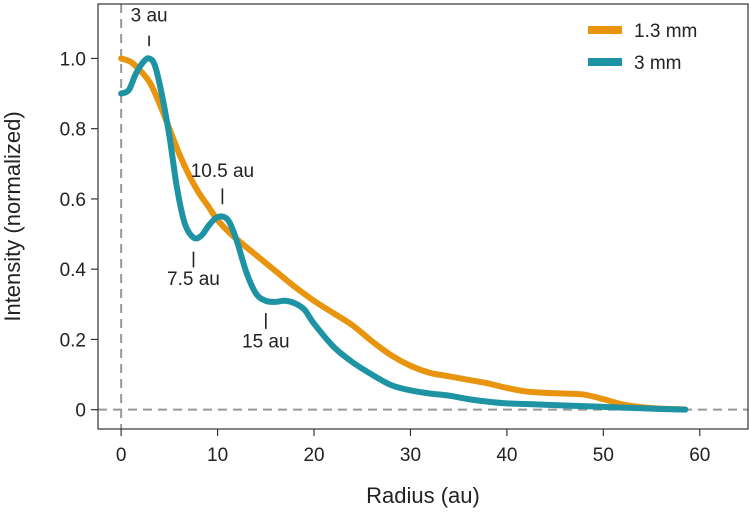  Describe the element at coordinates (73, 340) in the screenshot. I see `y-tick-label: 0.2` at that location.